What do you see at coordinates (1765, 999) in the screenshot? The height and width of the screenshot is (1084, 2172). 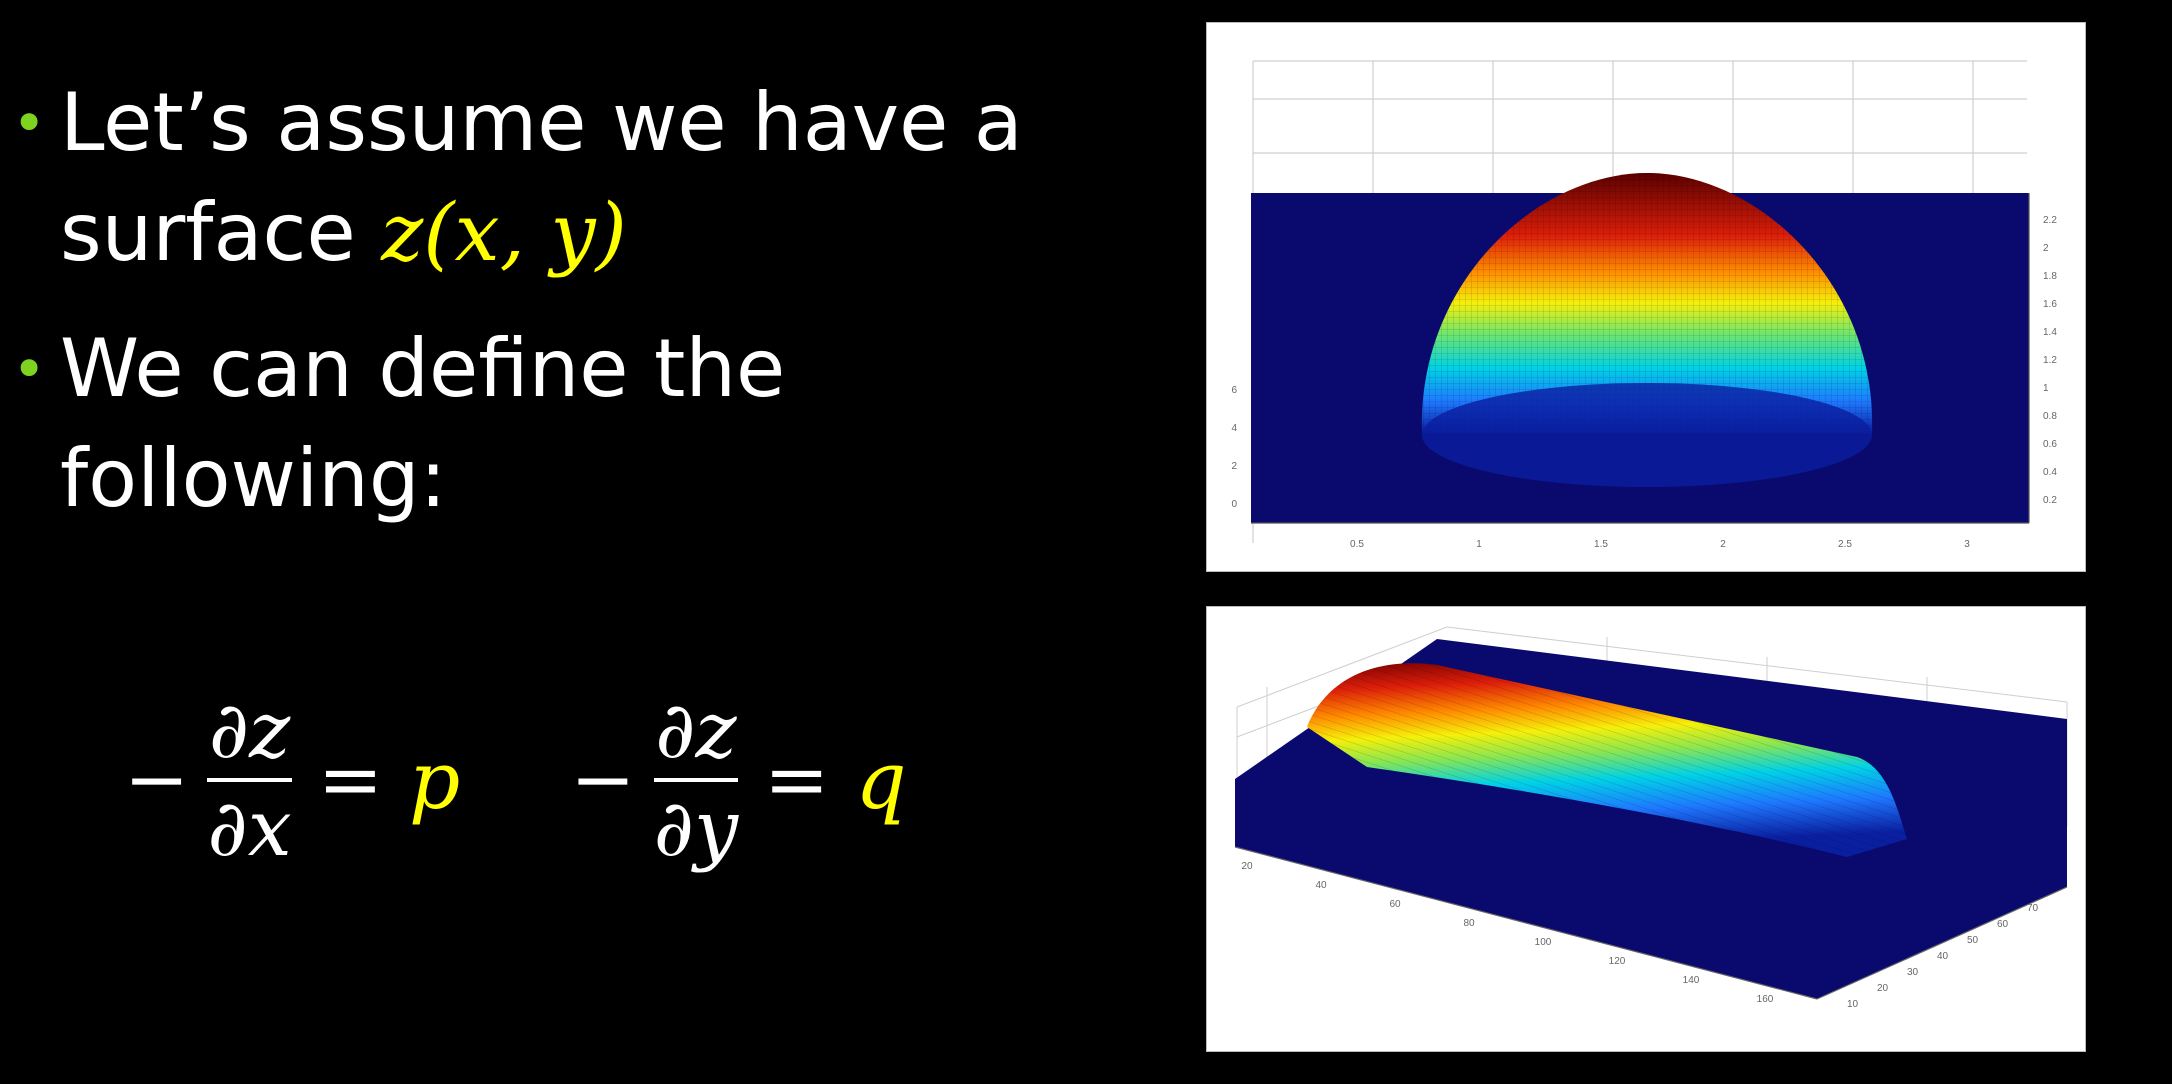 I see `x-tick-label: 160` at bounding box center [1765, 999].